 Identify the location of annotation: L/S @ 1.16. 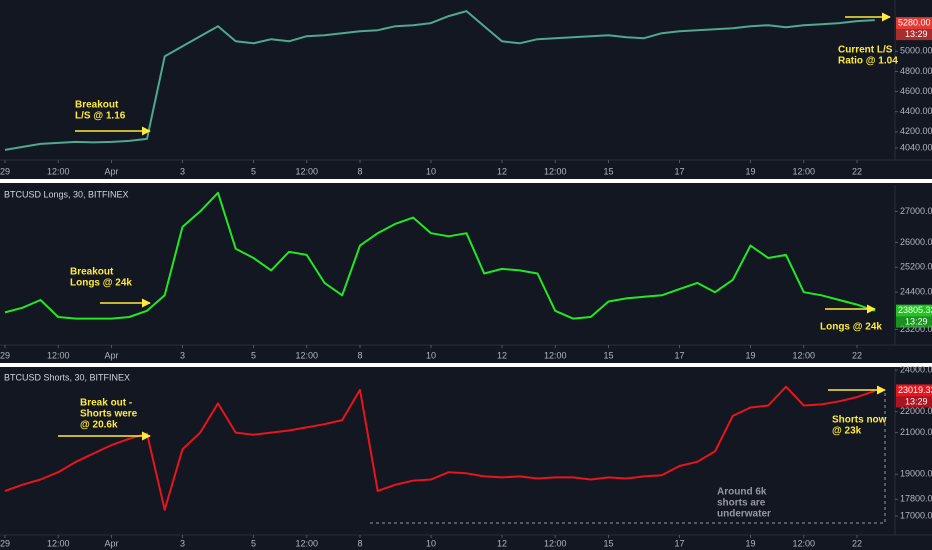
(100, 116).